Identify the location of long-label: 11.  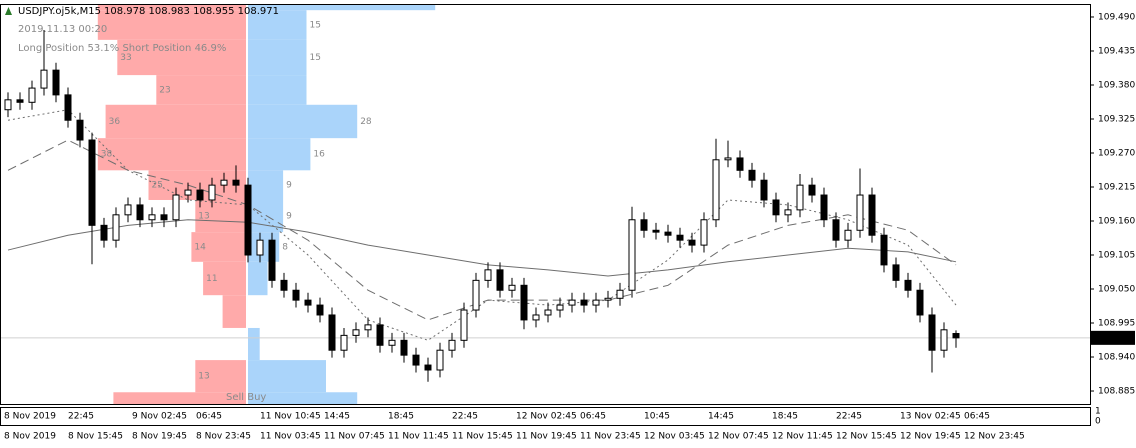
(211, 279).